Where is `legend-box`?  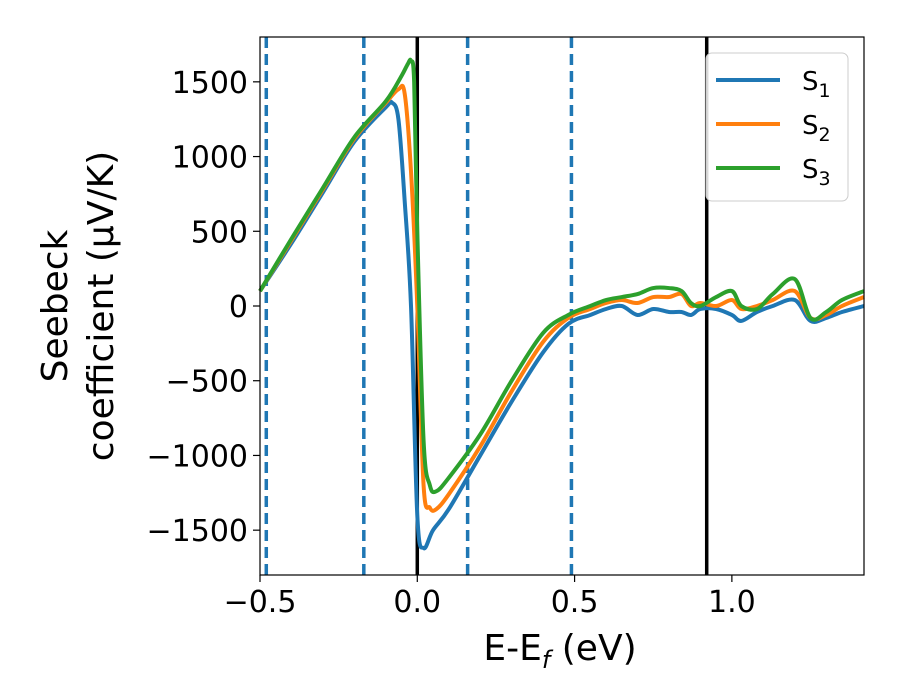
legend-box is located at coordinates (777, 127).